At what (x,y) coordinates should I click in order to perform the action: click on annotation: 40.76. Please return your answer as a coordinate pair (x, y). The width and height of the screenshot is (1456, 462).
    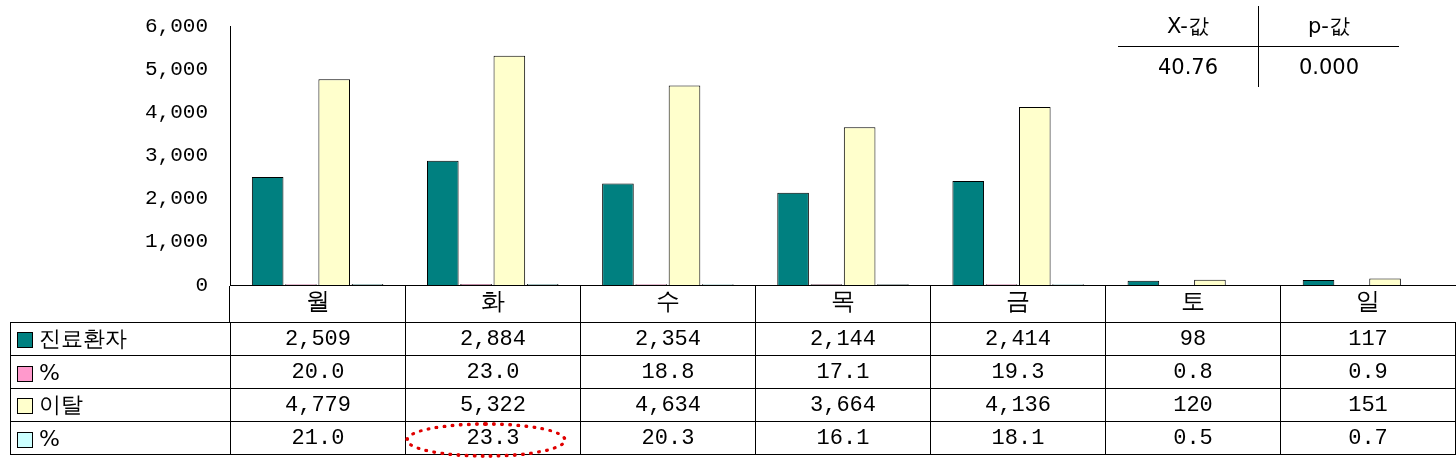
    Looking at the image, I should click on (1188, 66).